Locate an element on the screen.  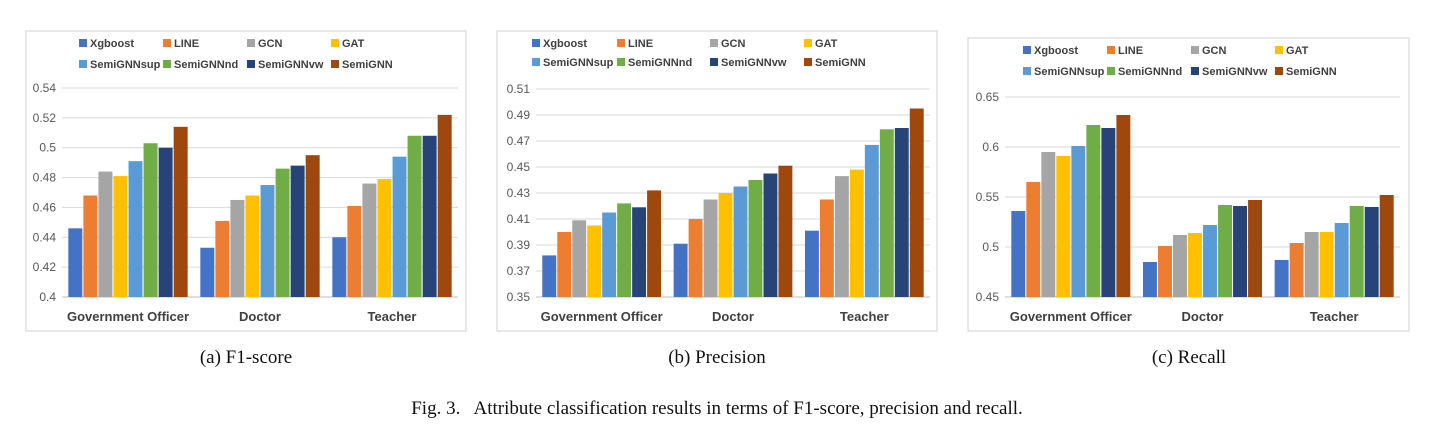
y-tick-label: 0.37 is located at coordinates (519, 271).